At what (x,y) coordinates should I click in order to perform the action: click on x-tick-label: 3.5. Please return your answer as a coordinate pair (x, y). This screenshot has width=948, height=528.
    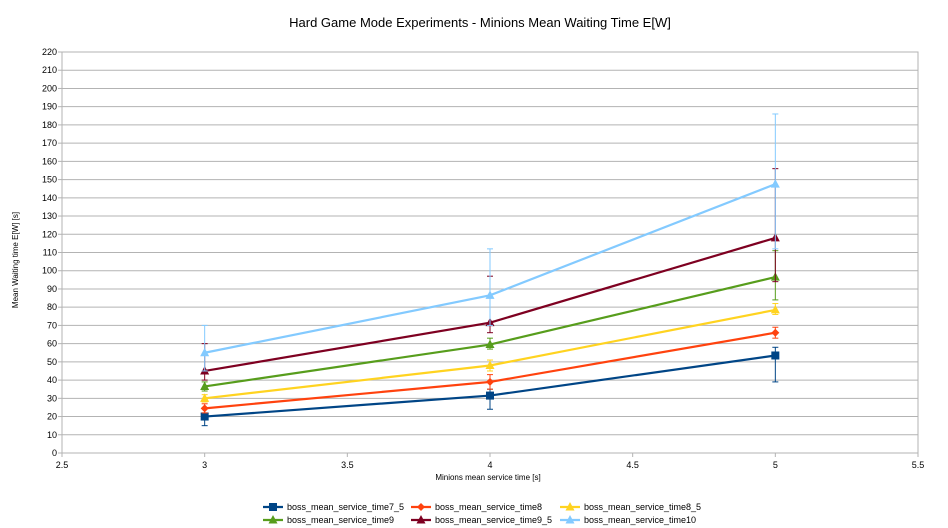
    Looking at the image, I should click on (347, 465).